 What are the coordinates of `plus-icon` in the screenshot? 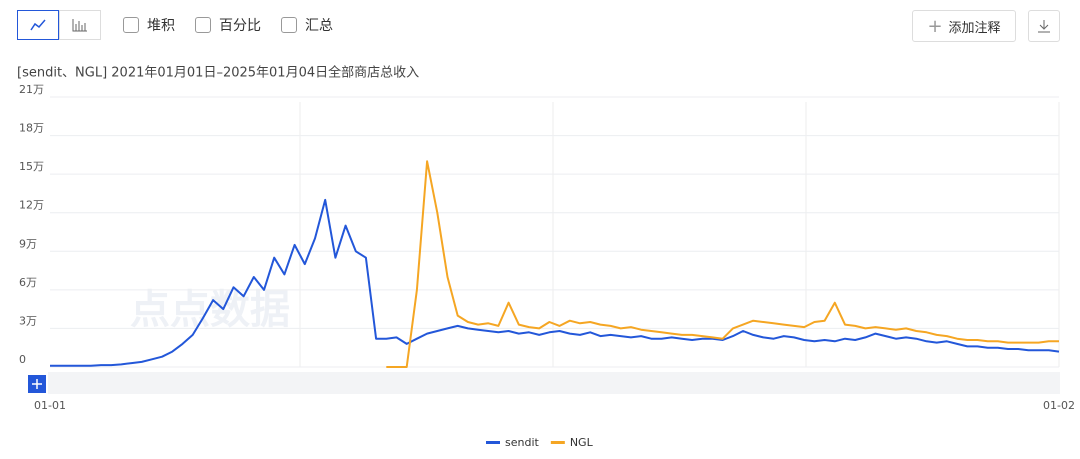 It's located at (37, 384).